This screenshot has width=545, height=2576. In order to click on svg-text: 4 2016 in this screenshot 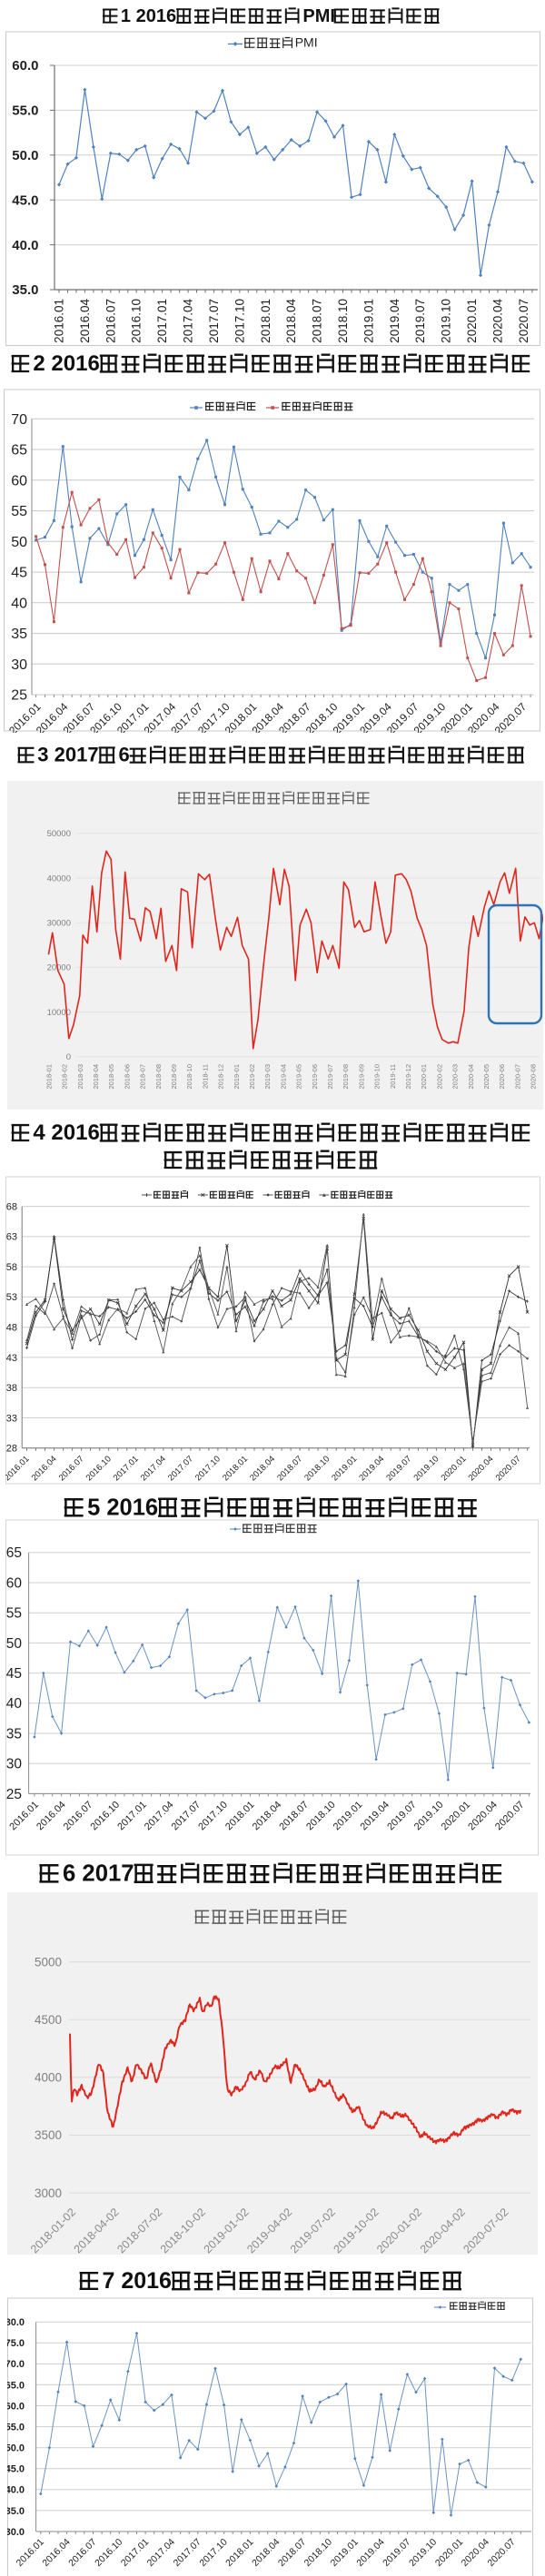, I will do `click(66, 1132)`.